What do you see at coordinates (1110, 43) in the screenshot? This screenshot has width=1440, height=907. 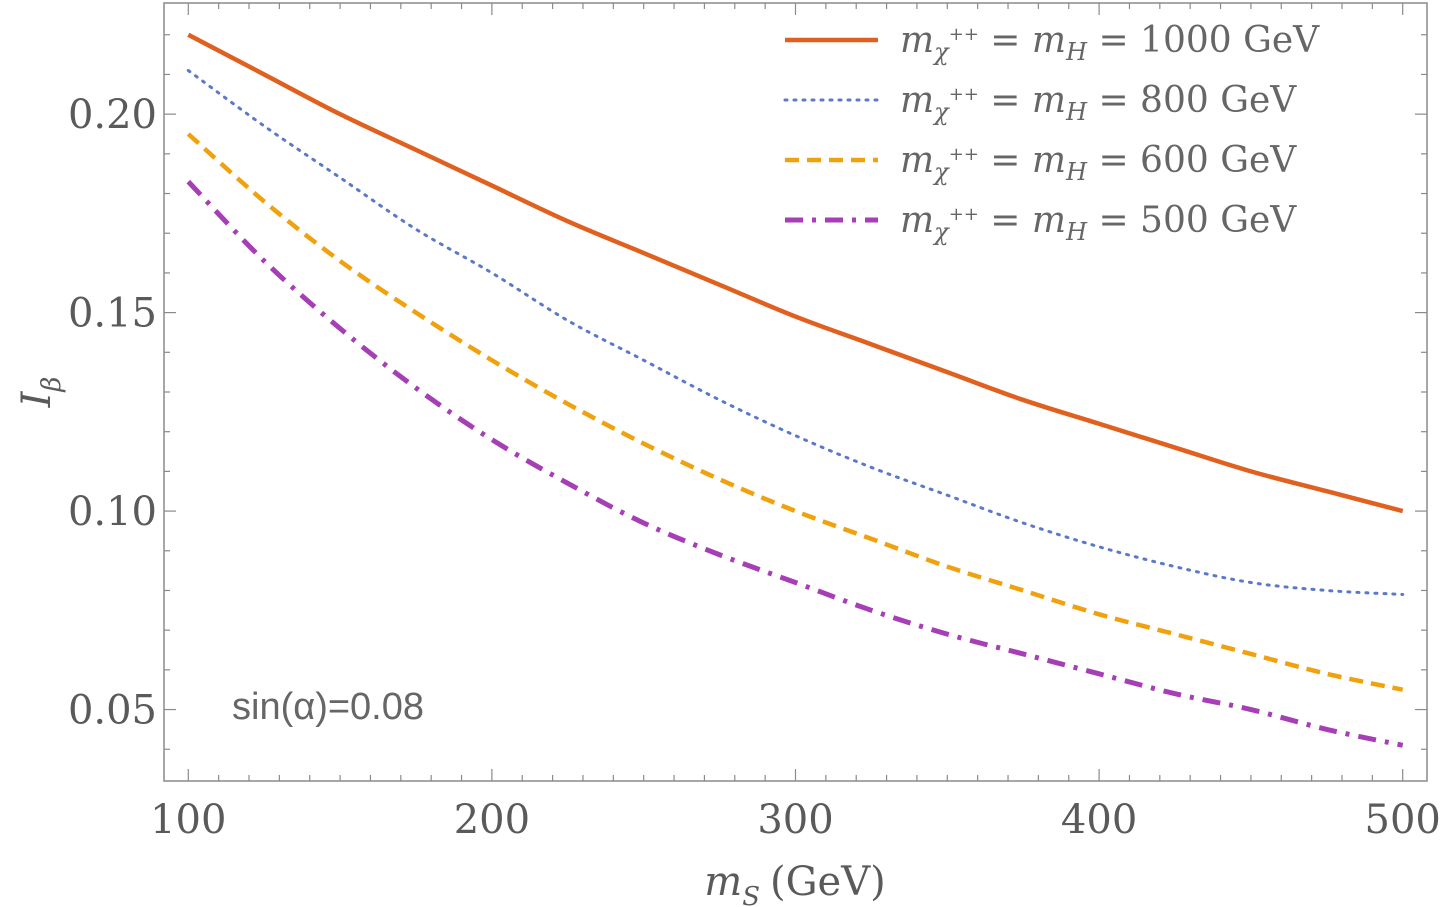 I see `legend-label: mχ++ = mH = 1000 GeV` at bounding box center [1110, 43].